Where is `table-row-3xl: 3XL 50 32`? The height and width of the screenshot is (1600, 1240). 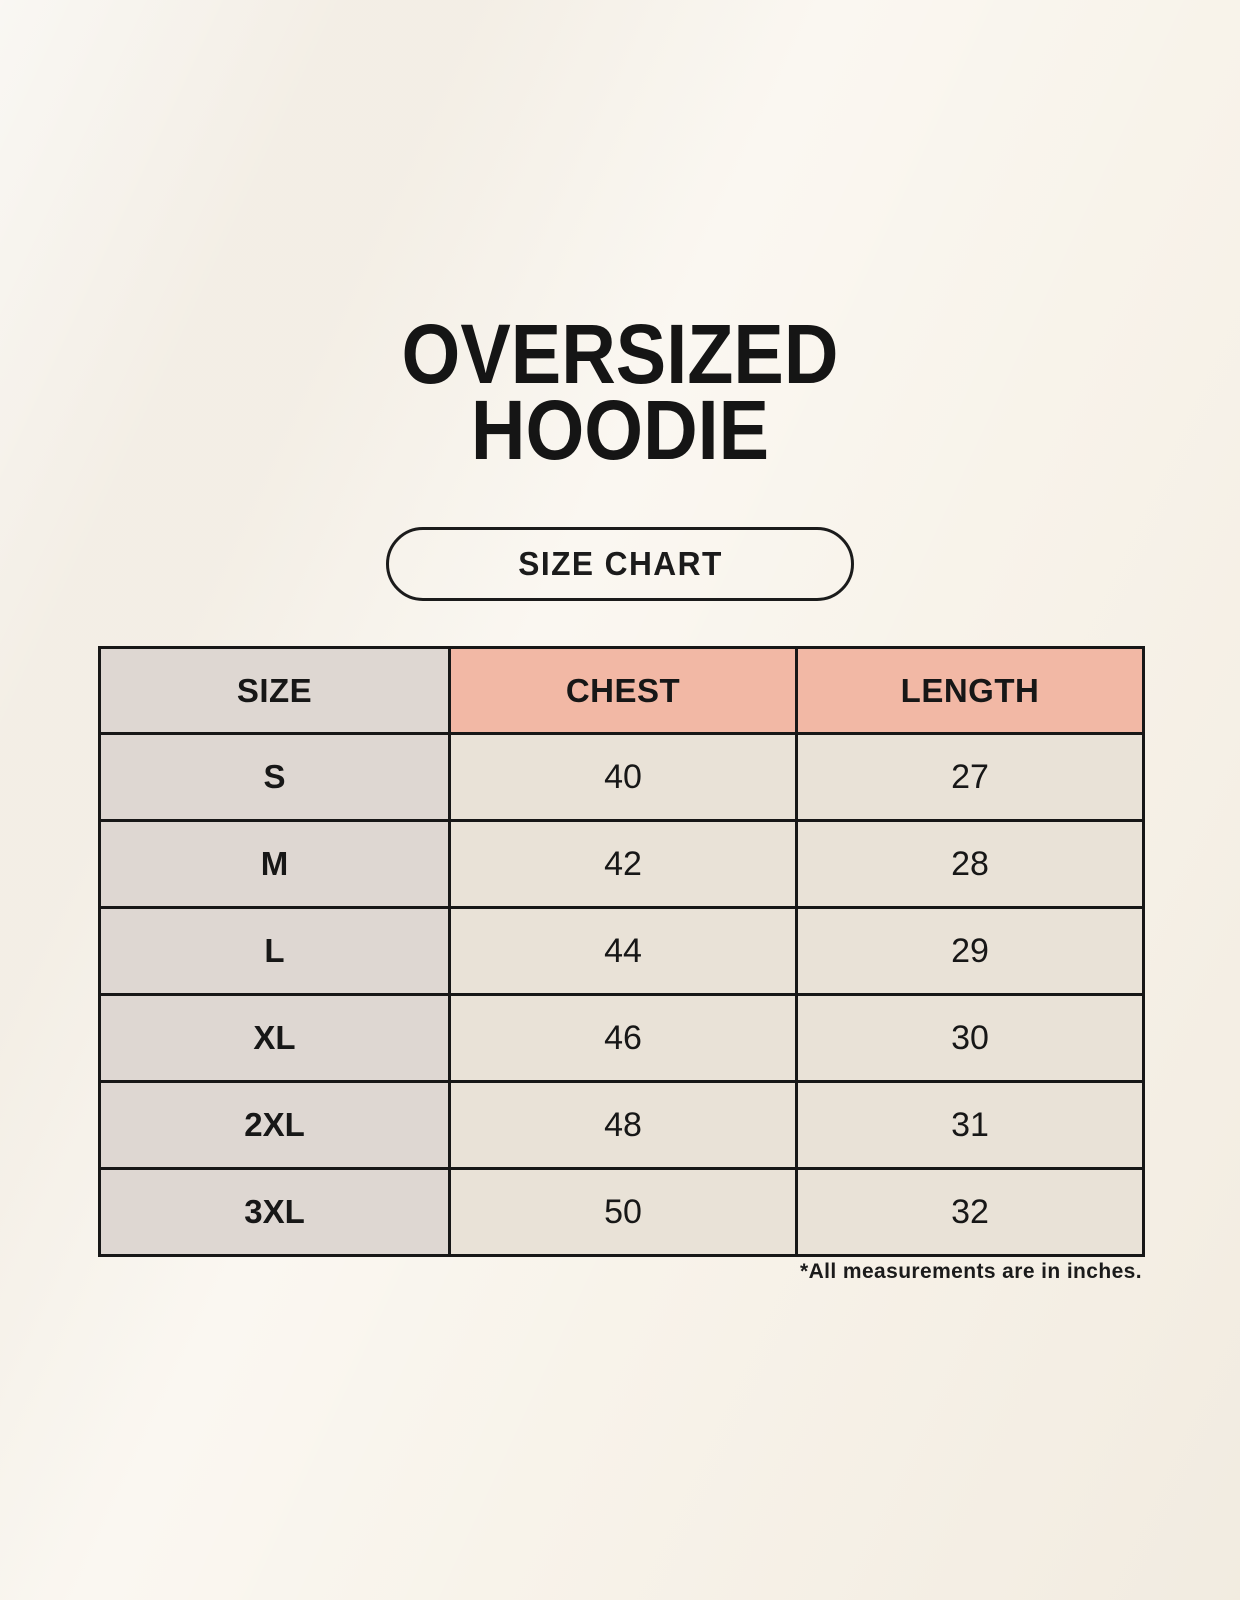 table-row-3xl: 3XL 50 32 is located at coordinates (621, 1212).